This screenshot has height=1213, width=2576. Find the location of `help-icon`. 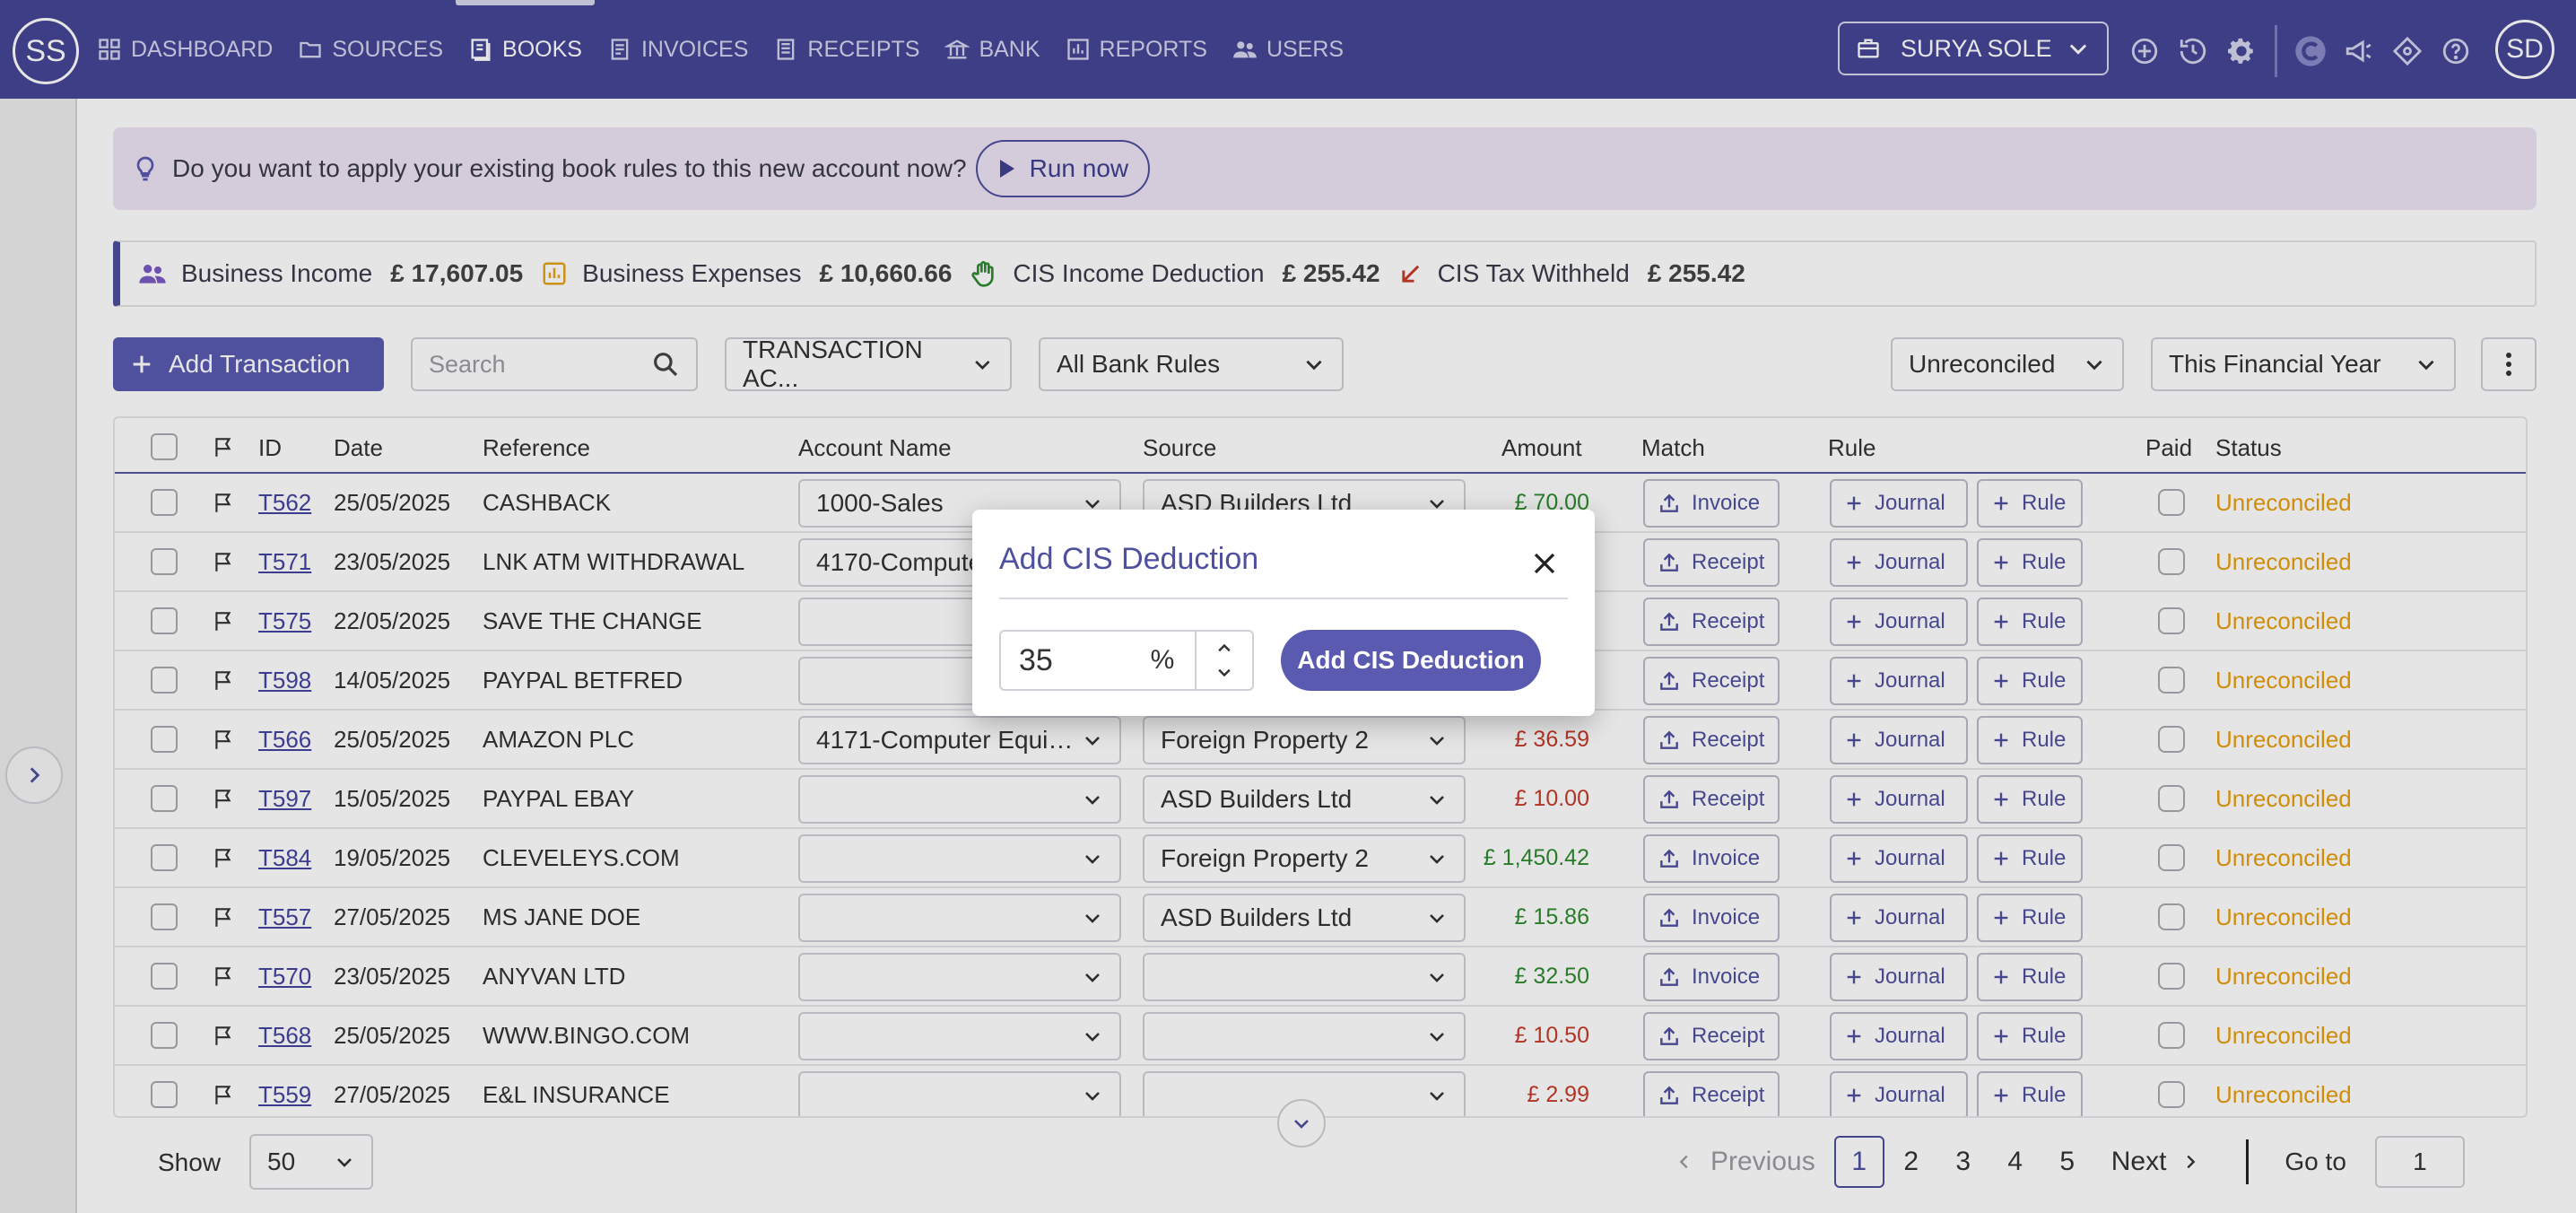

help-icon is located at coordinates (2456, 51).